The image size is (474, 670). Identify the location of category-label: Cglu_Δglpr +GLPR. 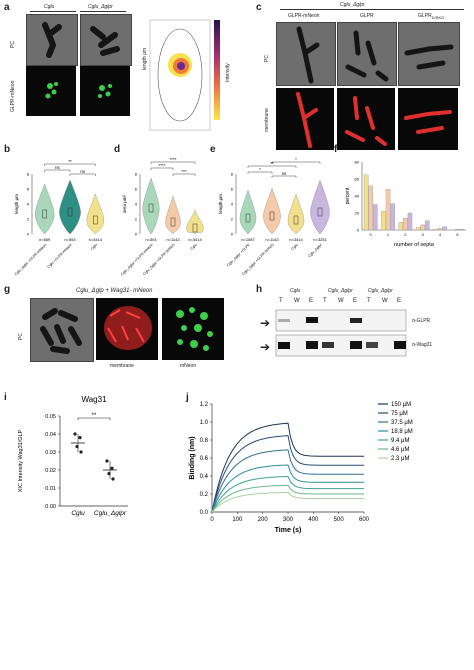
(238, 255).